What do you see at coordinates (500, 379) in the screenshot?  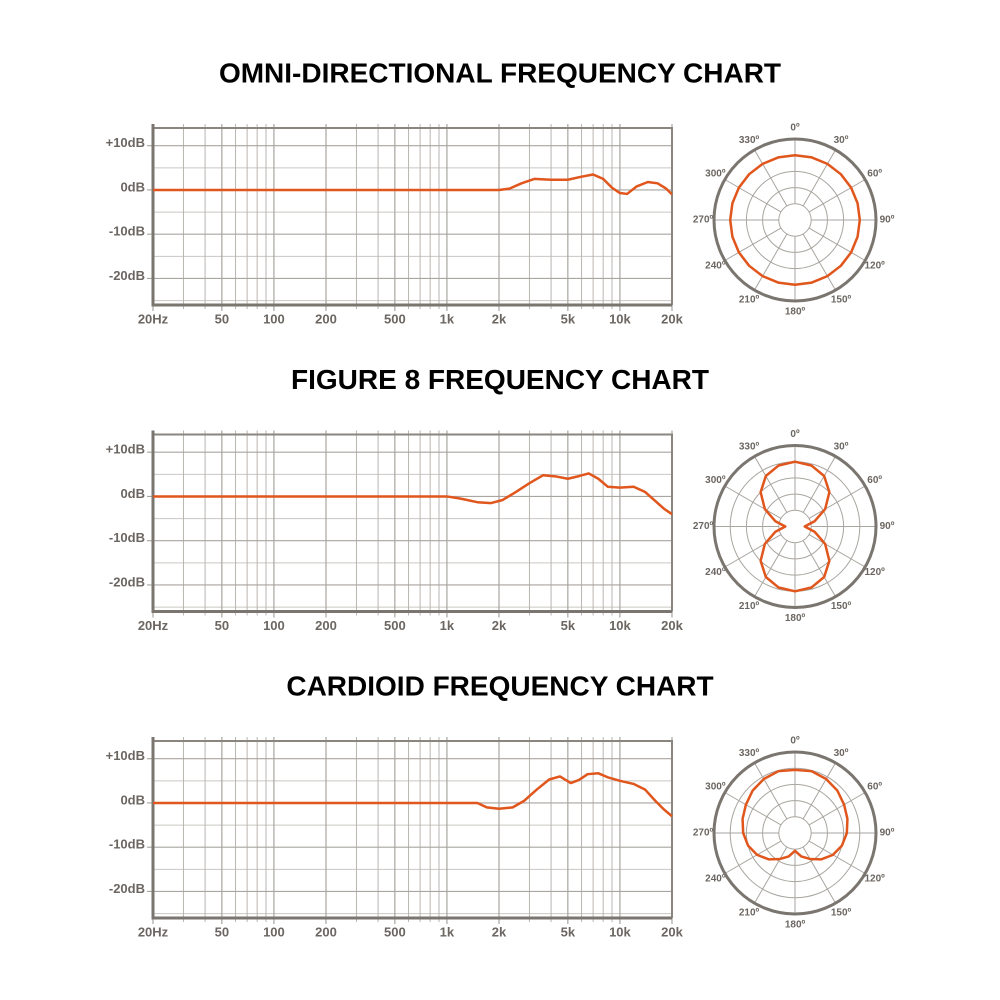 I see `chart-title: FIGURE 8 FREQUENCY CHART` at bounding box center [500, 379].